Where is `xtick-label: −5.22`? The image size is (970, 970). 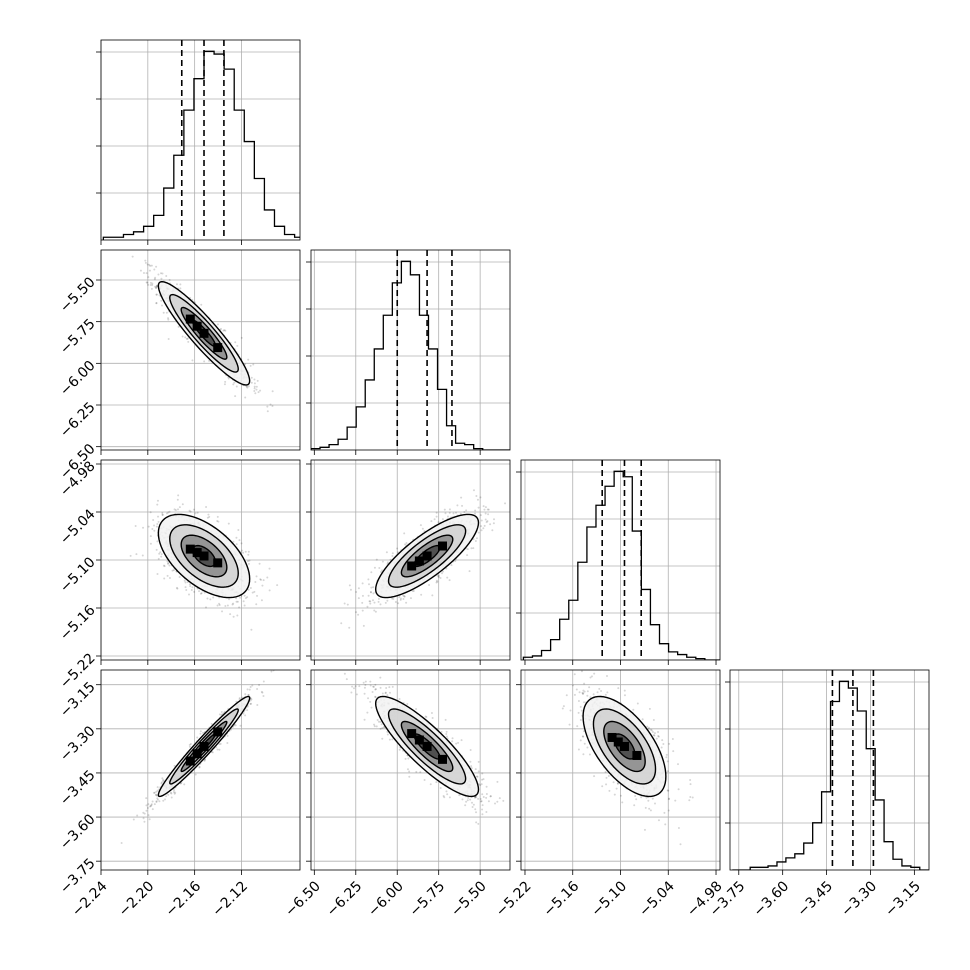
xtick-label: −5.22 is located at coordinates (514, 899).